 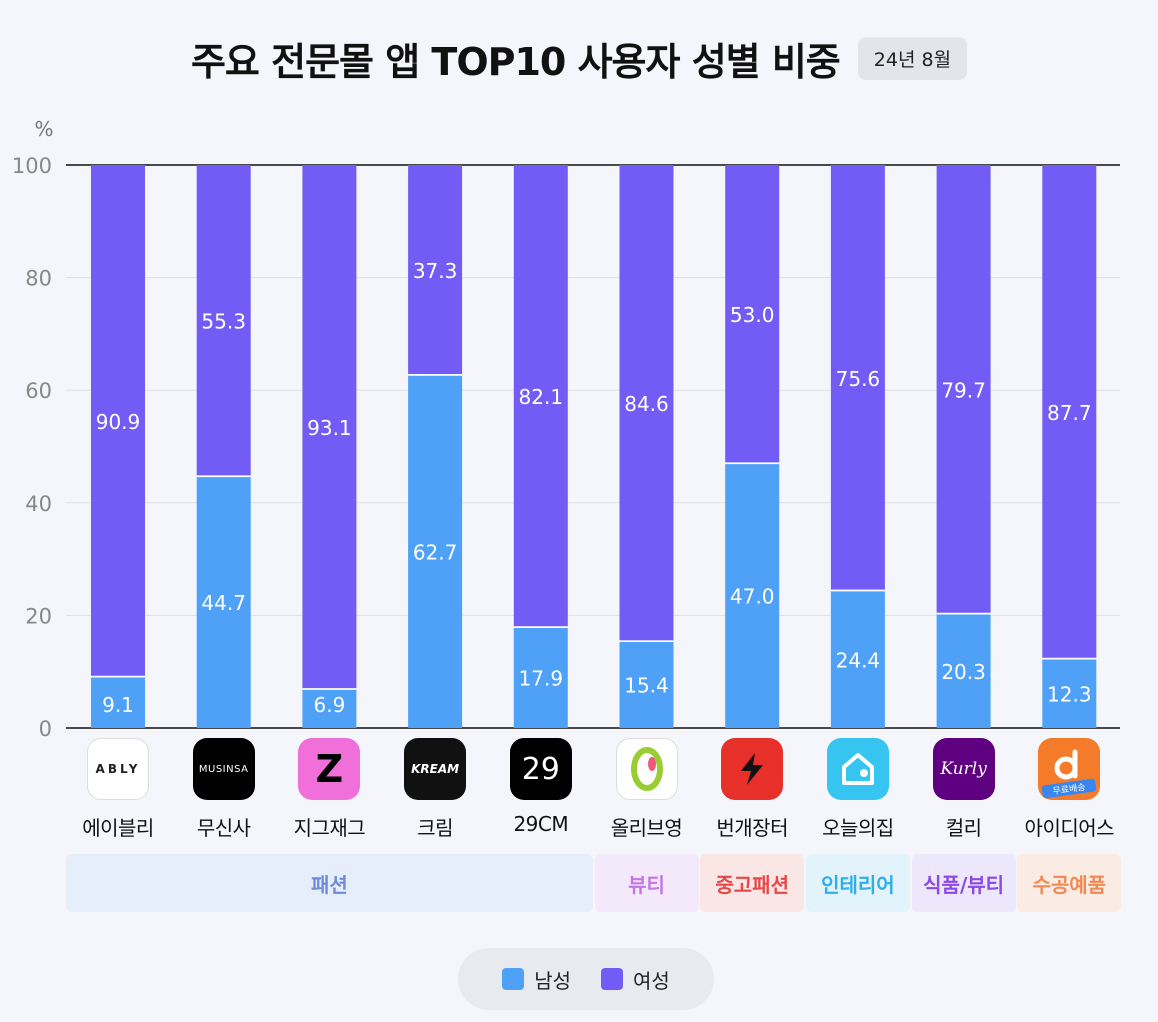 What do you see at coordinates (45, 728) in the screenshot?
I see `y-tick-label: 0` at bounding box center [45, 728].